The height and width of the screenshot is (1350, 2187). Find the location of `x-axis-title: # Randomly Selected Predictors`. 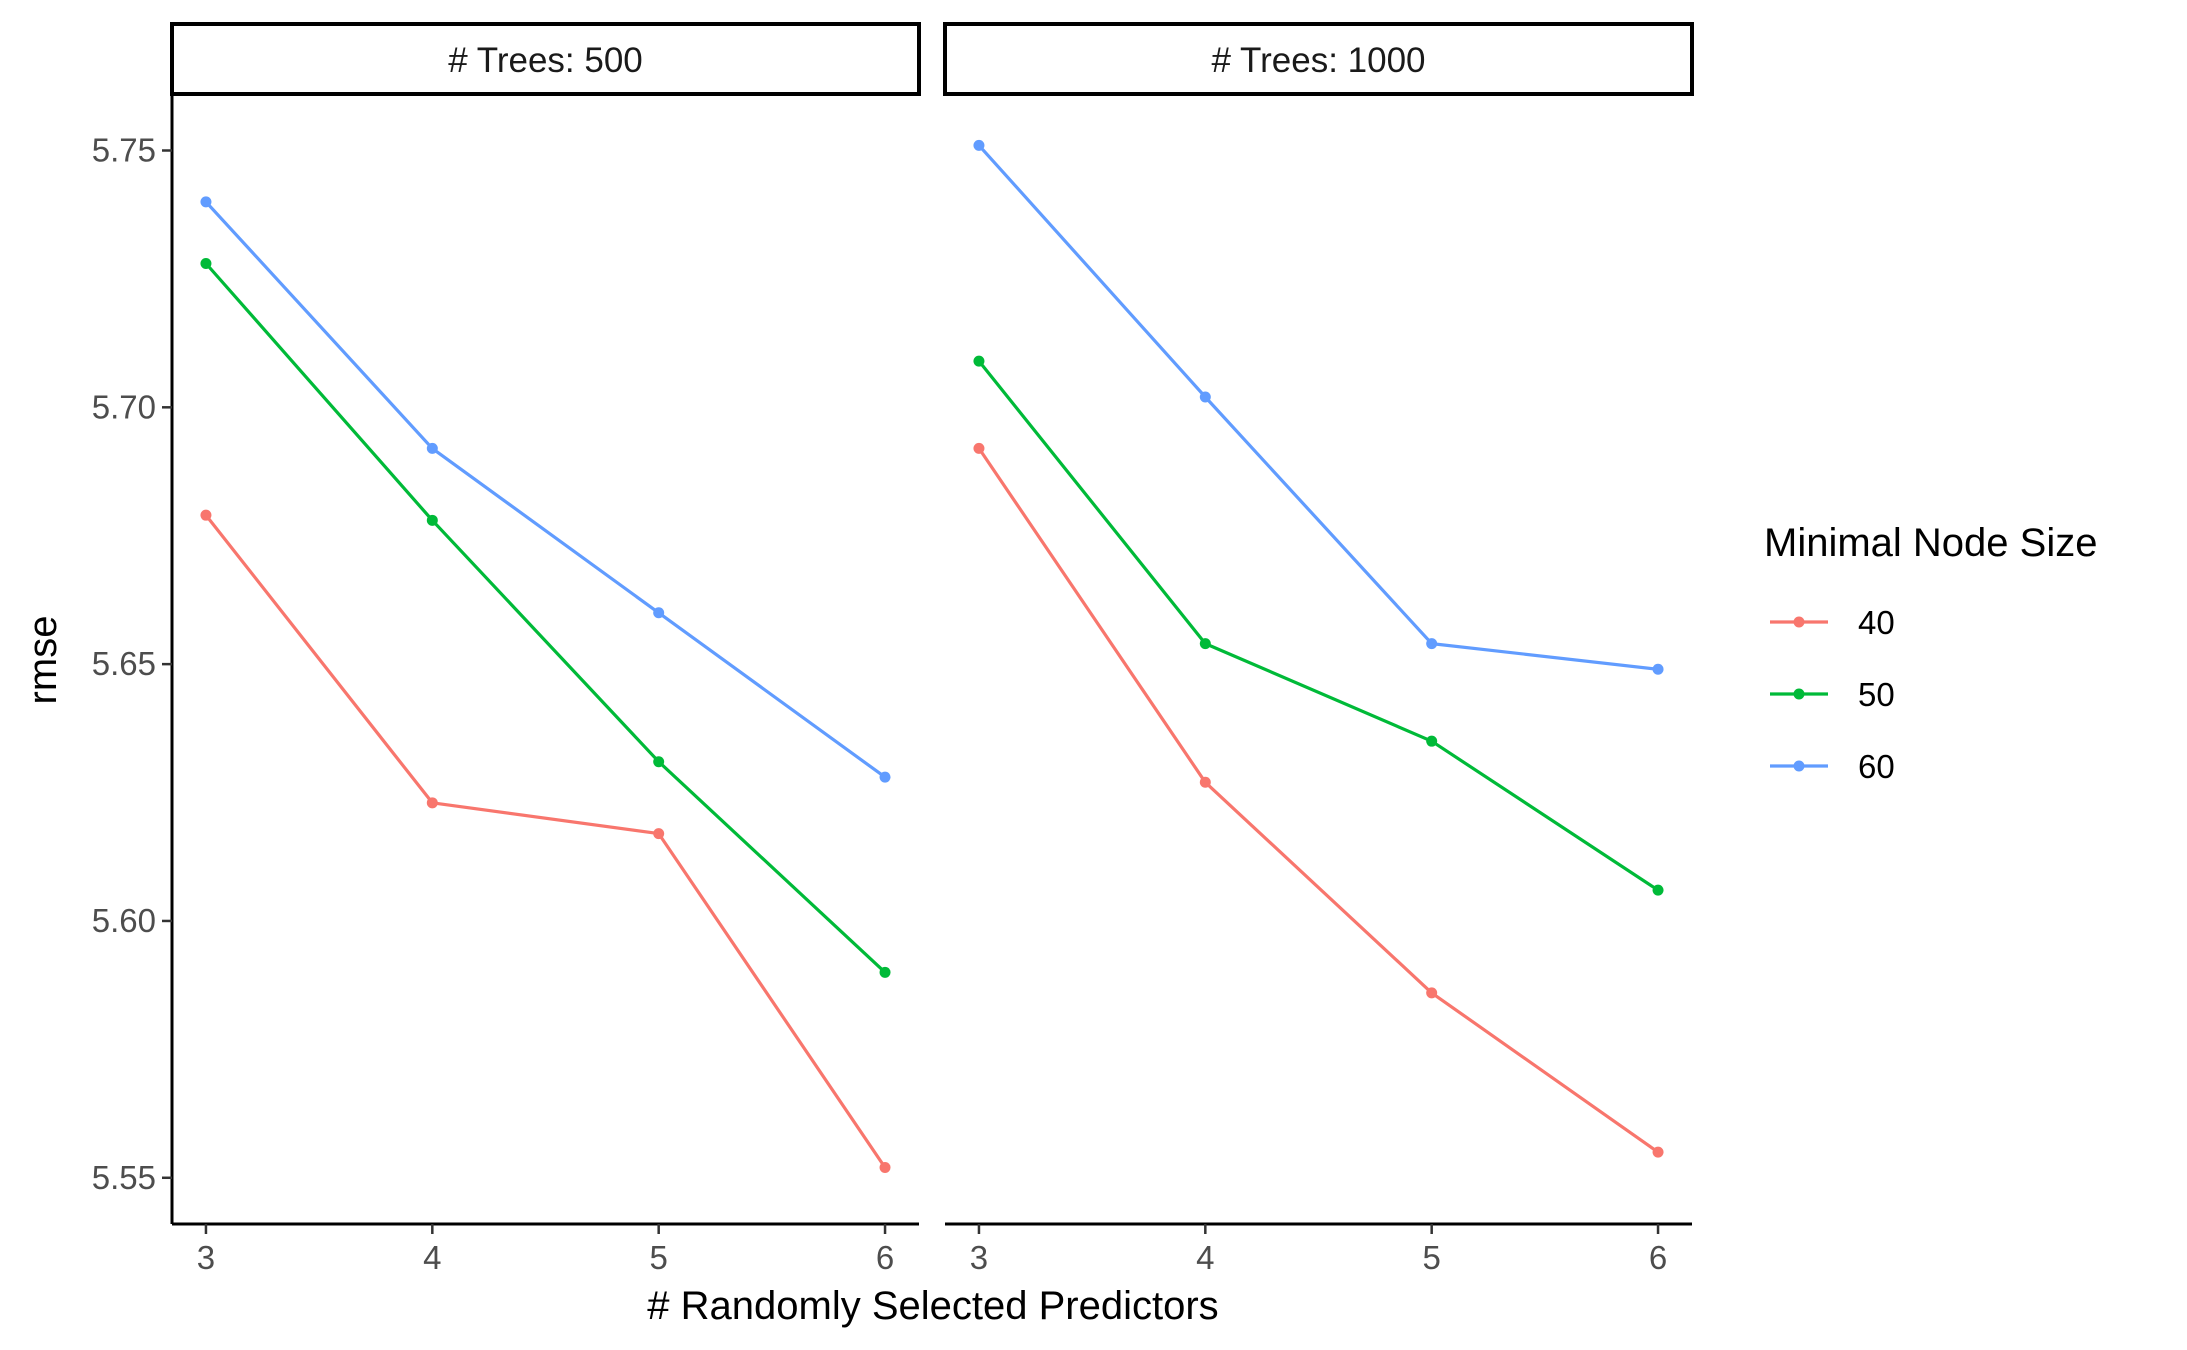

x-axis-title: # Randomly Selected Predictors is located at coordinates (932, 1306).